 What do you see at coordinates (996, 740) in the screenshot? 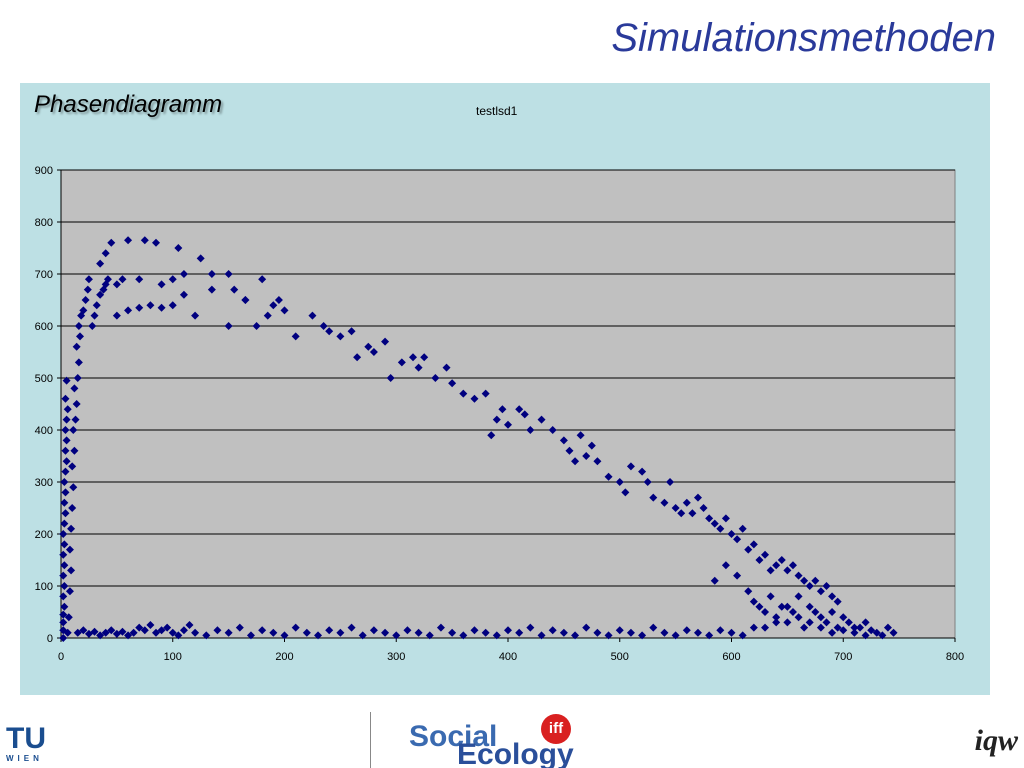
I see `iqw-logo: iqw` at bounding box center [996, 740].